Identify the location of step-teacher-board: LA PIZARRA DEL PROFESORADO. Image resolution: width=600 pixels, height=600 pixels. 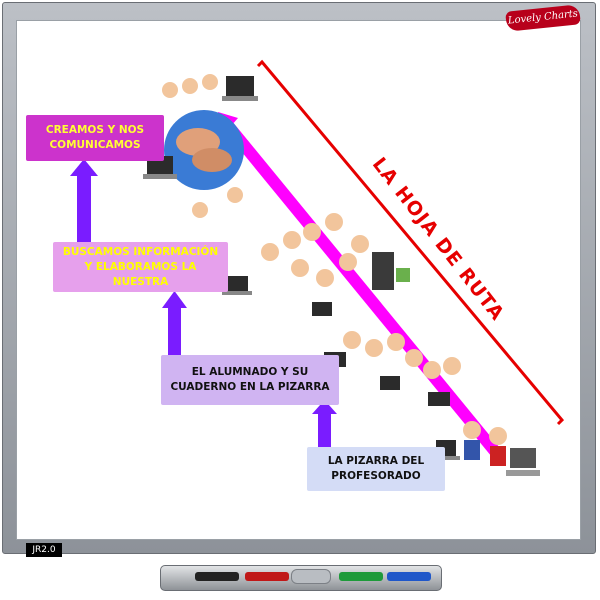
(376, 469).